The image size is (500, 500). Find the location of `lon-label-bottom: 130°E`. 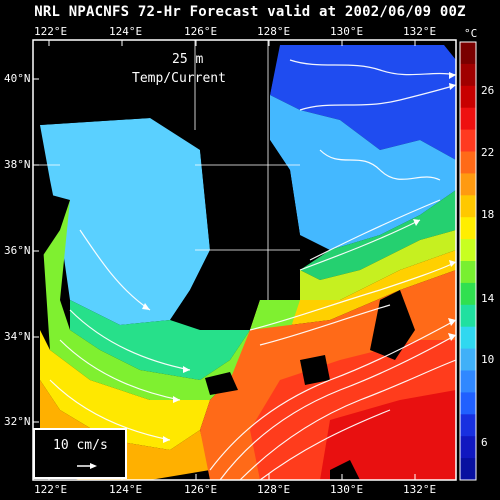

lon-label-bottom: 130°E is located at coordinates (347, 489).